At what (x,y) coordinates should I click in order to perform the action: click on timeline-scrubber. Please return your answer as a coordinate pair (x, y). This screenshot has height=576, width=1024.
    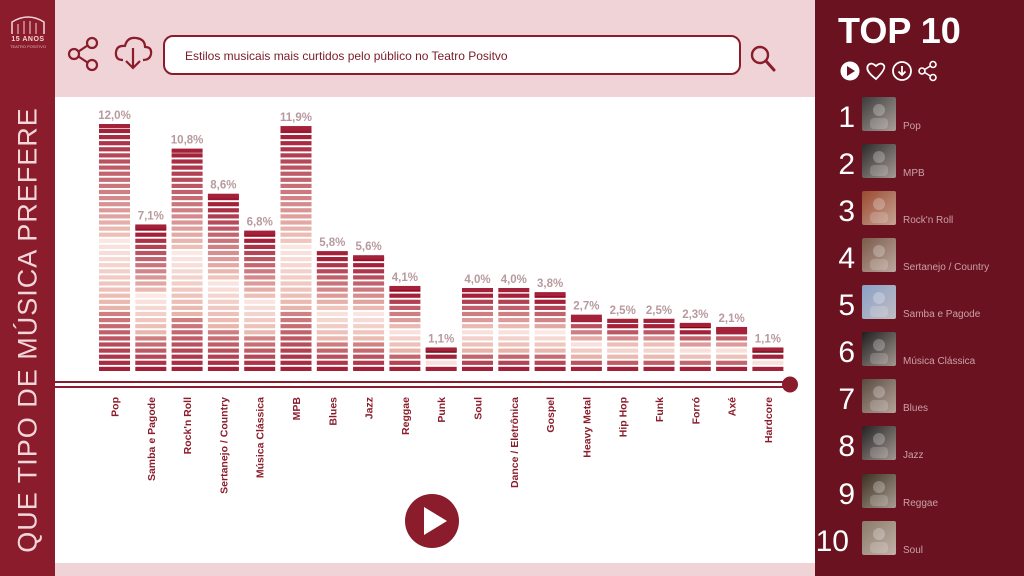
    Looking at the image, I should click on (790, 384).